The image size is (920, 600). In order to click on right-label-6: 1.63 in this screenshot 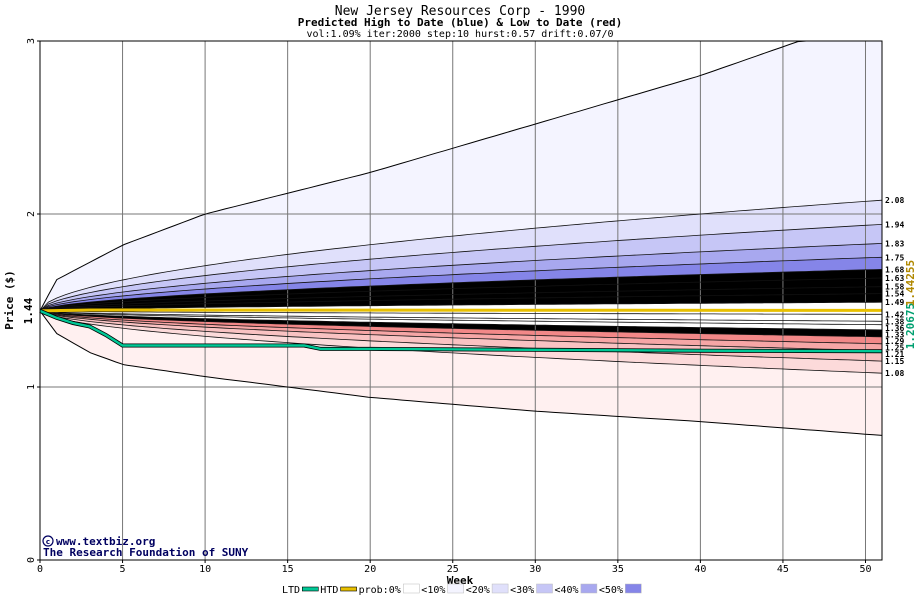, I will do `click(894, 278)`.